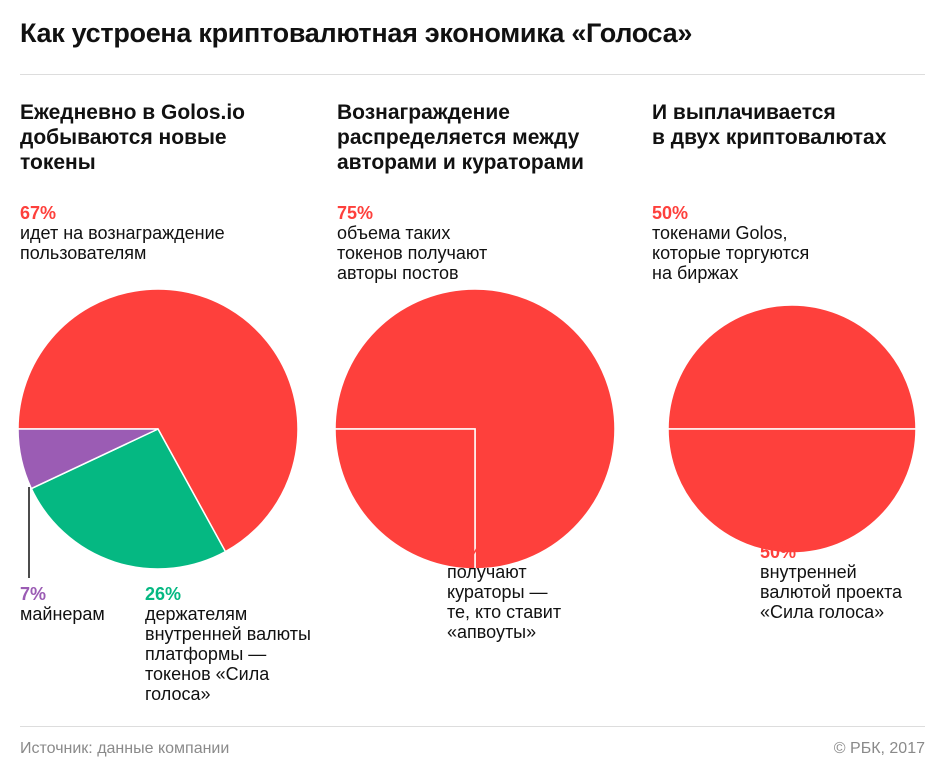 Image resolution: width=945 pixels, height=770 pixels. I want to click on label-golos-power-pct: 50%, so click(778, 552).